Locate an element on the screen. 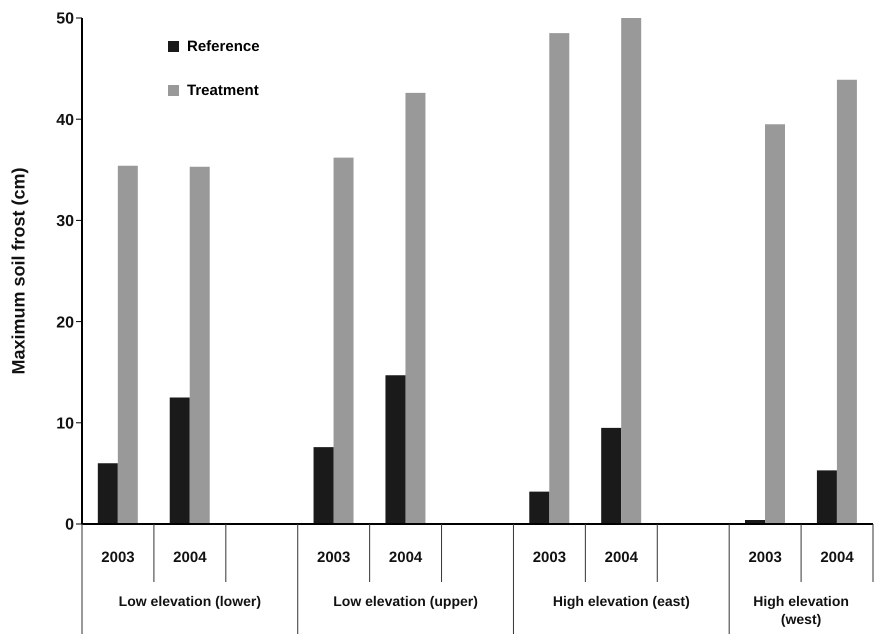 This screenshot has height=642, width=889. y-tick-label: 50 is located at coordinates (65, 19).